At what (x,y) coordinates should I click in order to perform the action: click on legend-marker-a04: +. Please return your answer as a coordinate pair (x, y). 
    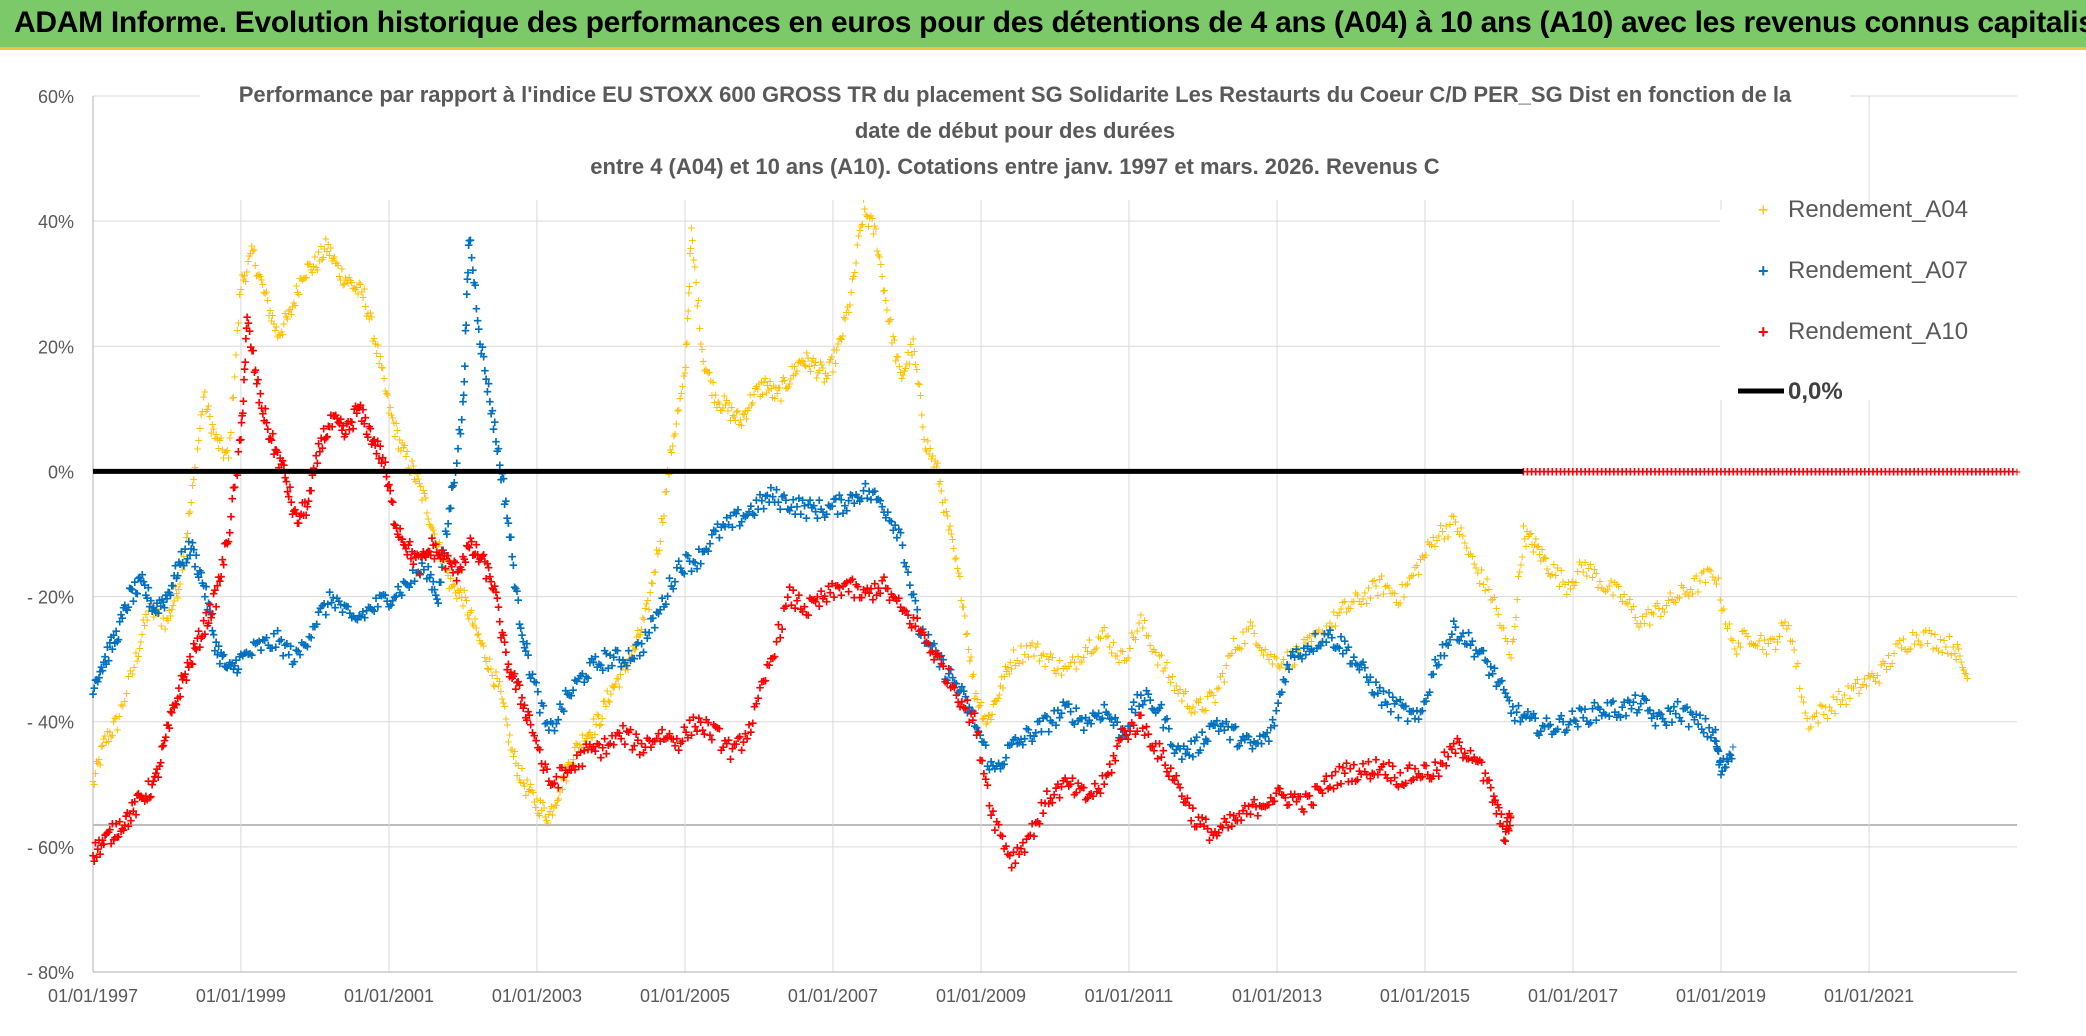
    Looking at the image, I should click on (1763, 210).